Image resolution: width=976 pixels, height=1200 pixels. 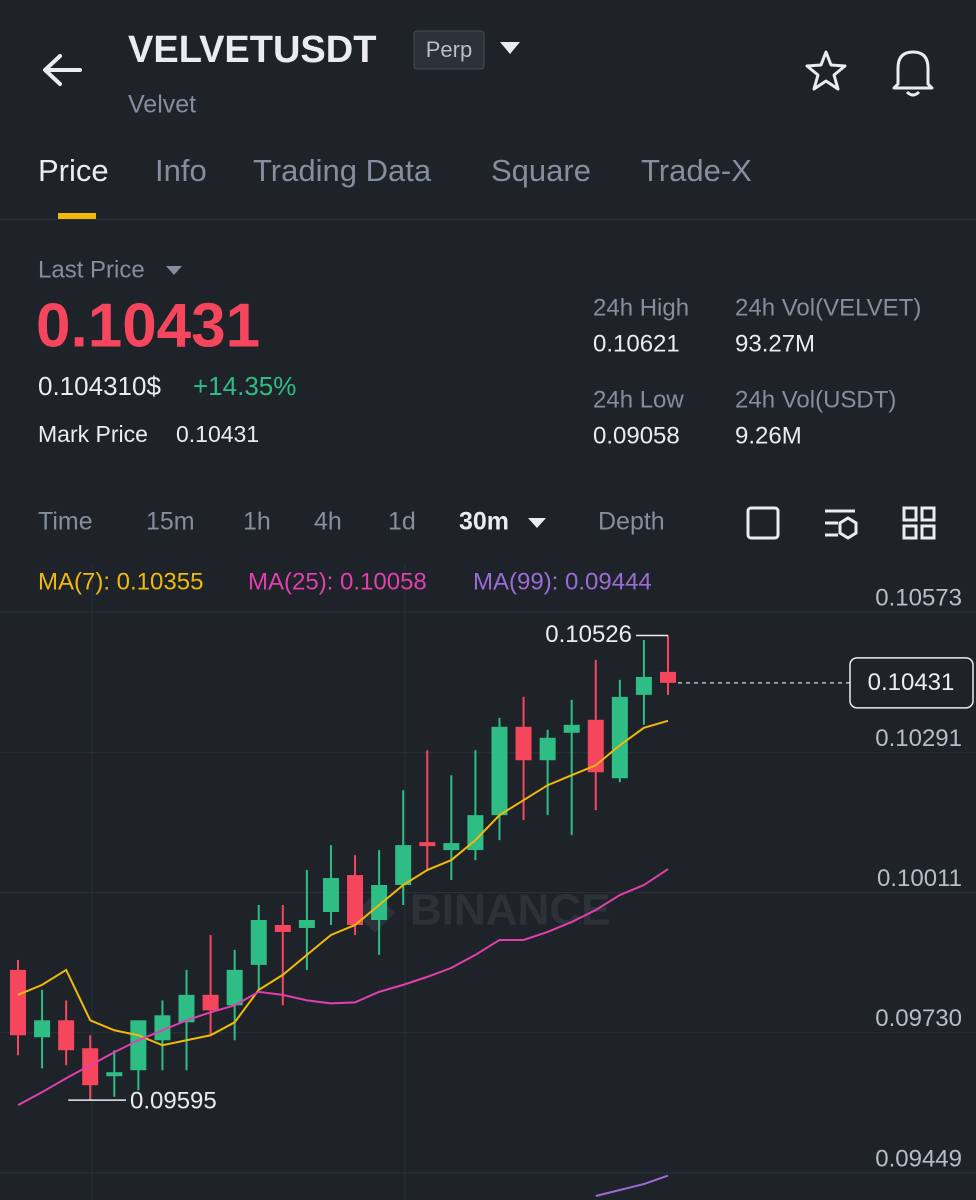 What do you see at coordinates (351, 522) in the screenshot?
I see `intervals: Time 15m 1h 4h 1d 30m Depth` at bounding box center [351, 522].